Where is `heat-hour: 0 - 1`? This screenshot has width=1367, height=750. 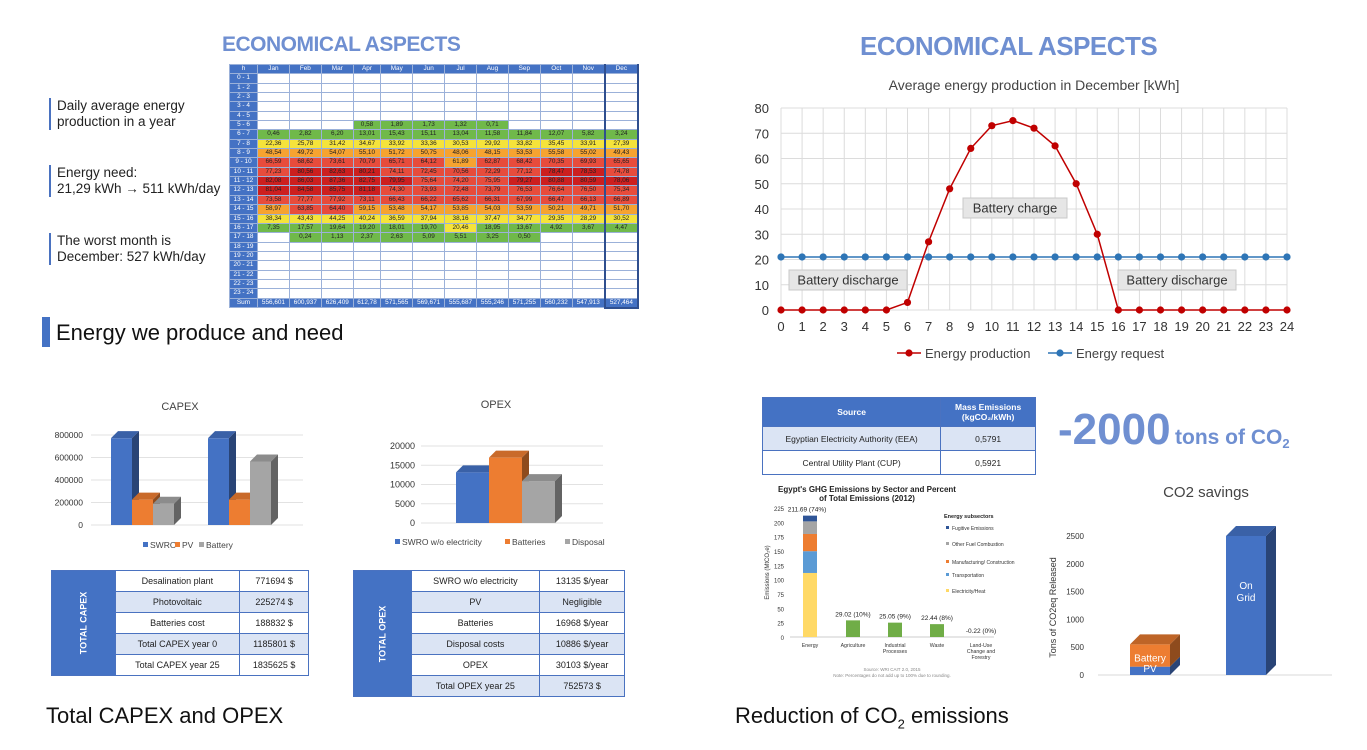 heat-hour: 0 - 1 is located at coordinates (243, 78).